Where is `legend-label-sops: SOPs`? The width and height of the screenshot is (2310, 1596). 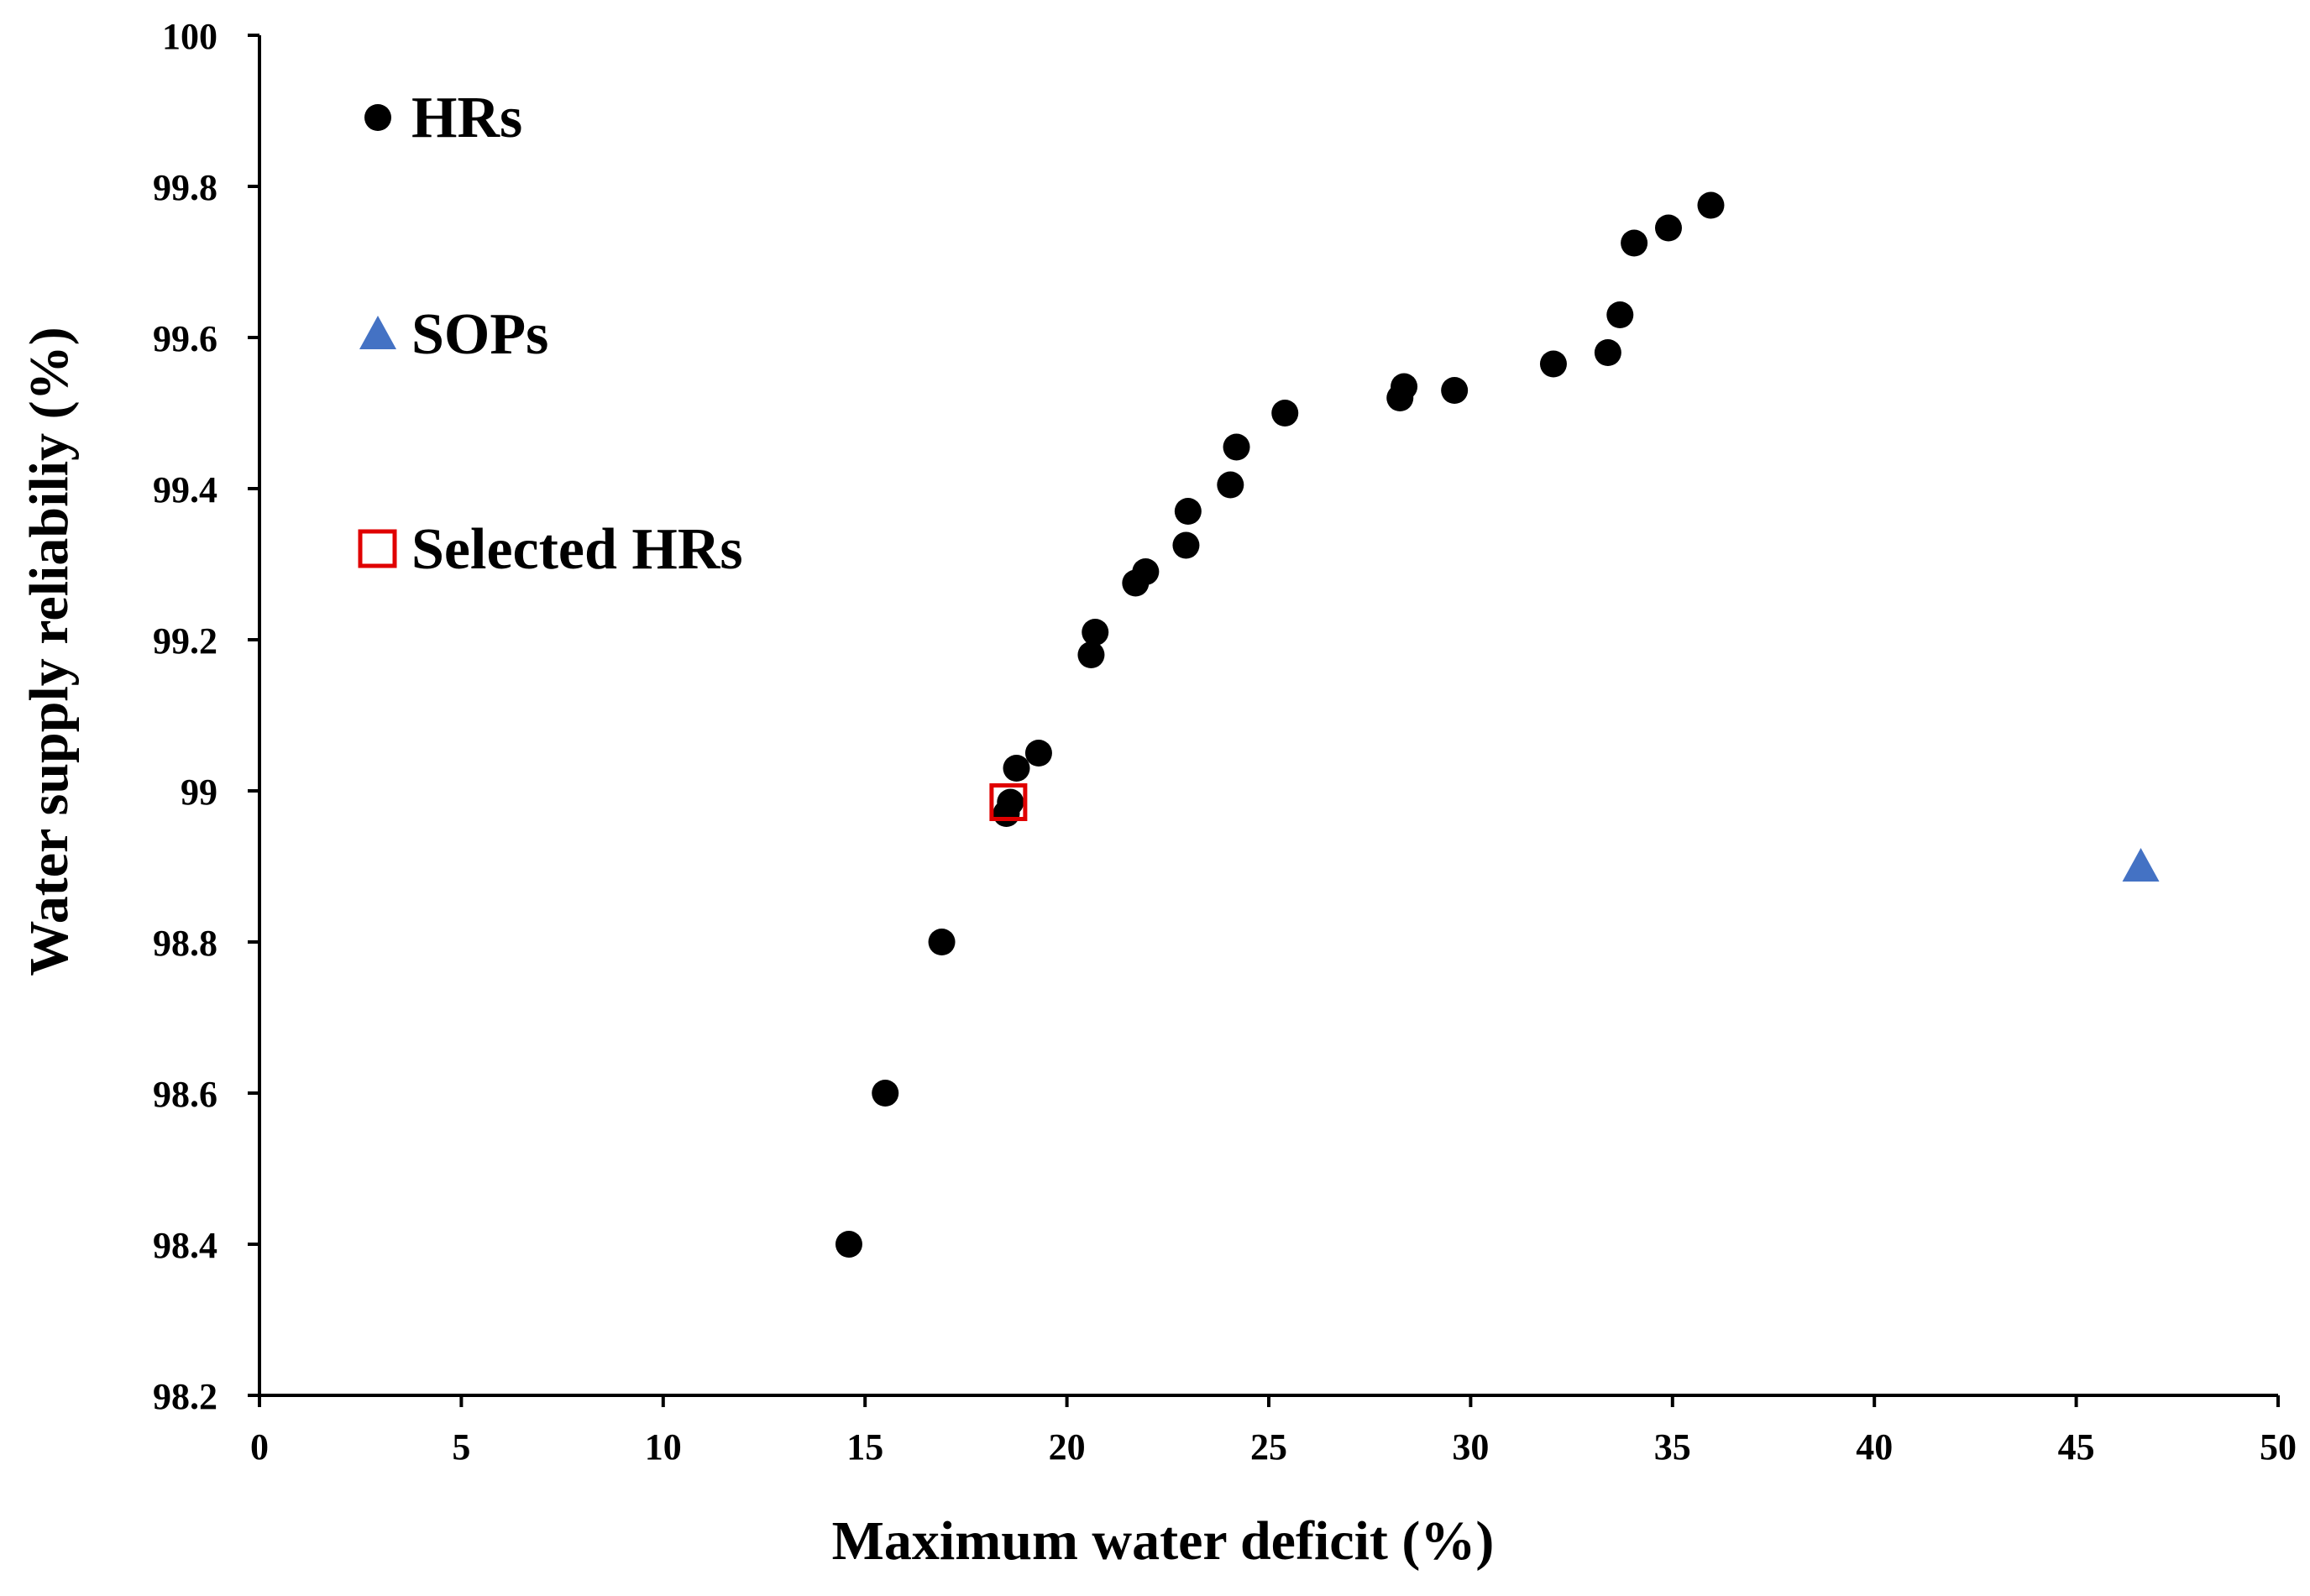 legend-label-sops: SOPs is located at coordinates (479, 334).